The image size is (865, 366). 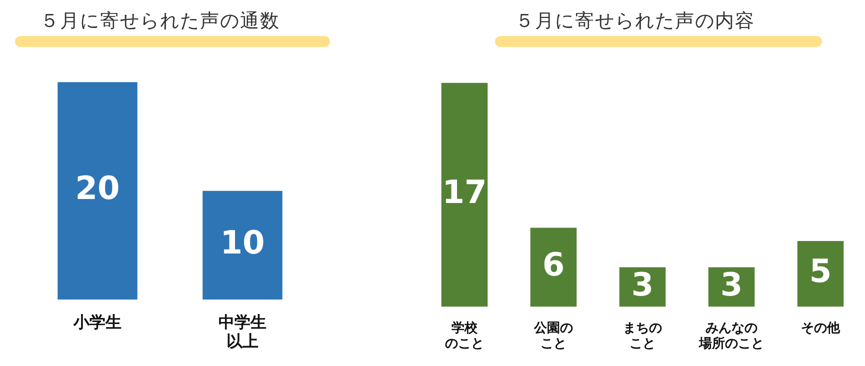 What do you see at coordinates (821, 328) in the screenshot?
I see `x-tick-label: その他` at bounding box center [821, 328].